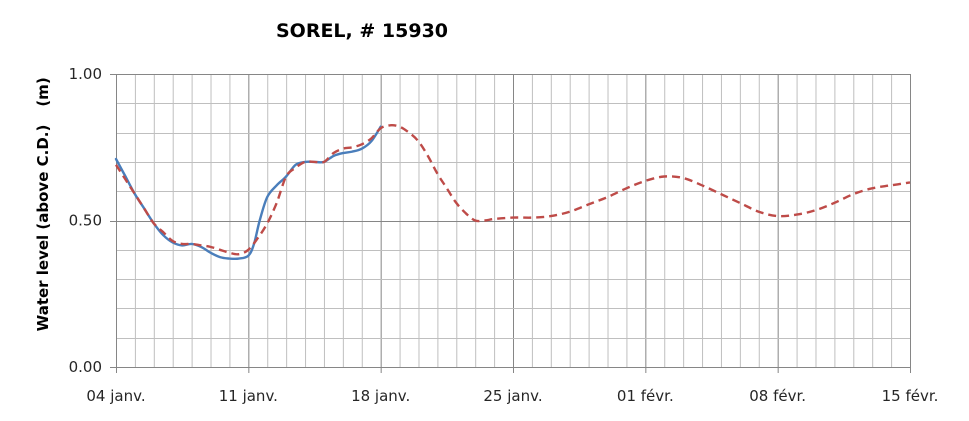 This screenshot has height=421, width=969. Describe the element at coordinates (645, 396) in the screenshot. I see `x-tick-label: 01 févr.` at that location.